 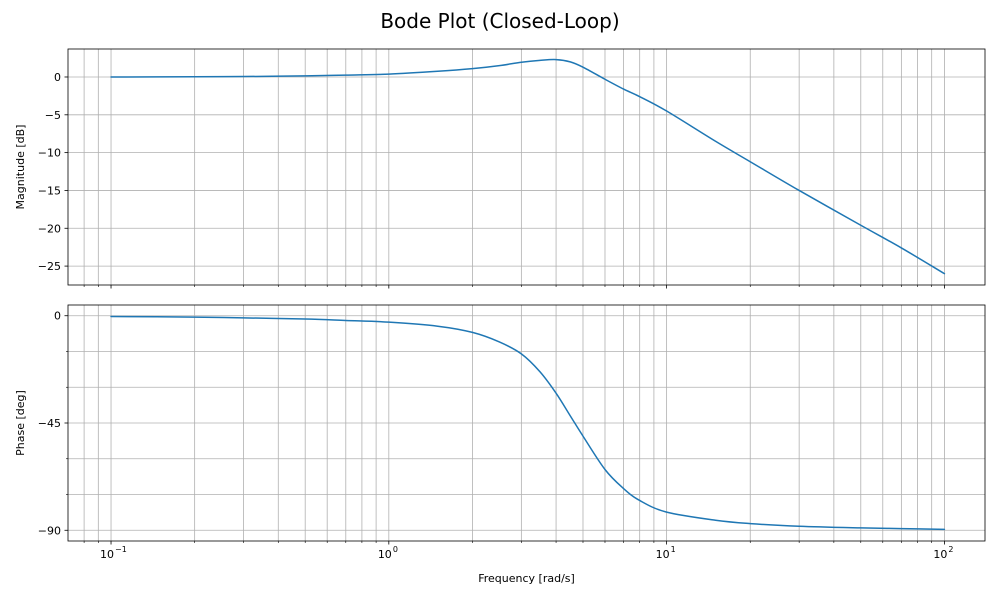 What do you see at coordinates (49, 530) in the screenshot?
I see `y-tick-label: −90` at bounding box center [49, 530].